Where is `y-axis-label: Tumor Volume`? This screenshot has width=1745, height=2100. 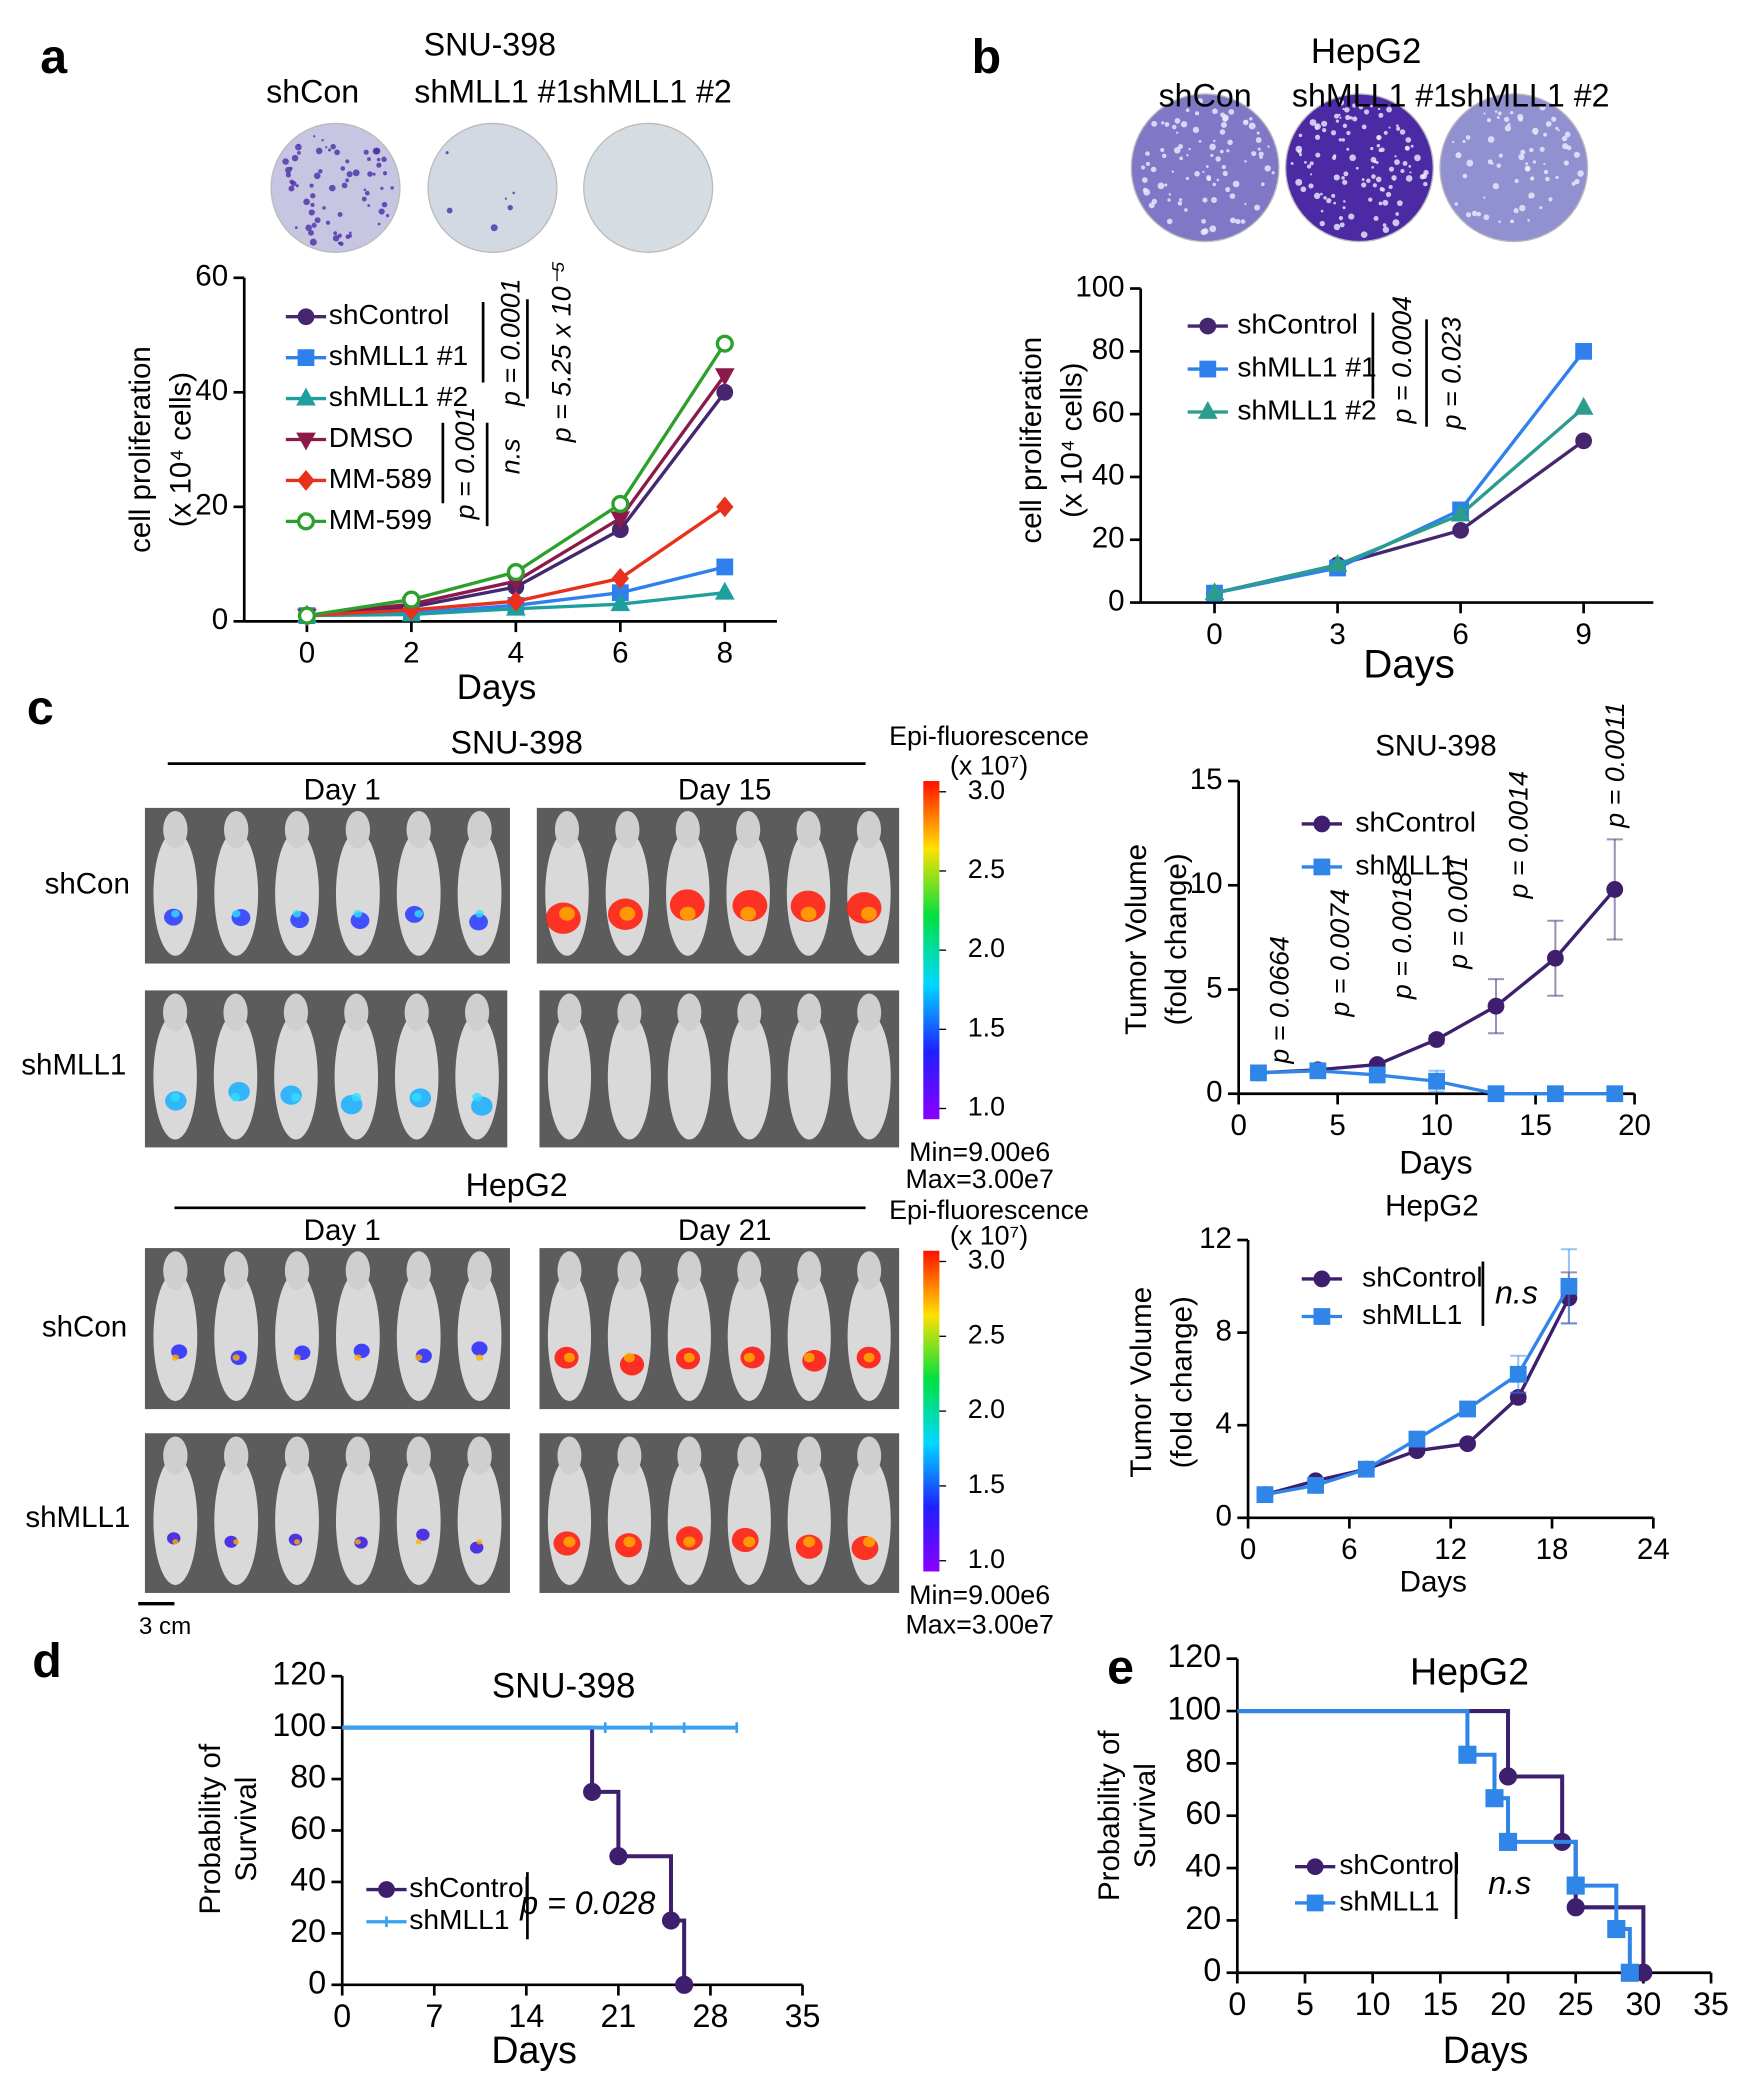 y-axis-label: Tumor Volume is located at coordinates (1136, 939).